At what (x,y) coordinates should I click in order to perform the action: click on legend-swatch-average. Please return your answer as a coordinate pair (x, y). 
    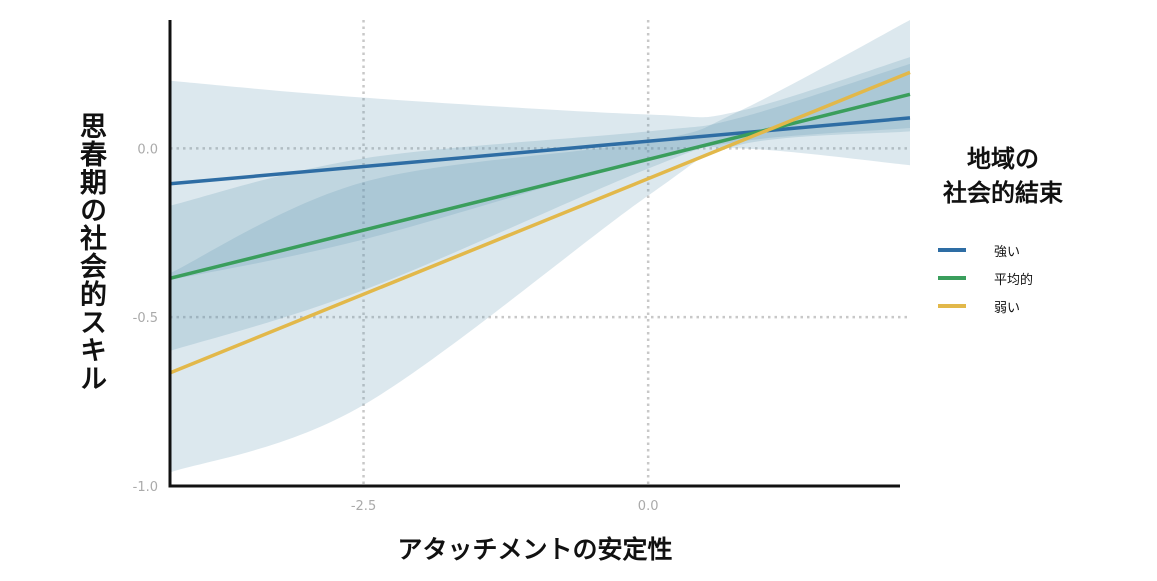
    Looking at the image, I should click on (952, 278).